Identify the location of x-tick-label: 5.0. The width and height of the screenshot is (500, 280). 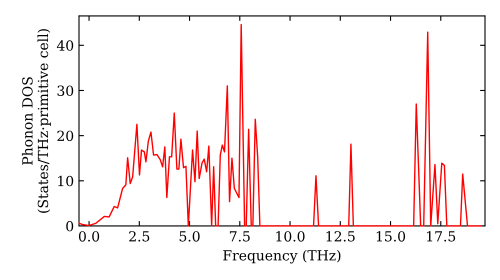
(190, 236).